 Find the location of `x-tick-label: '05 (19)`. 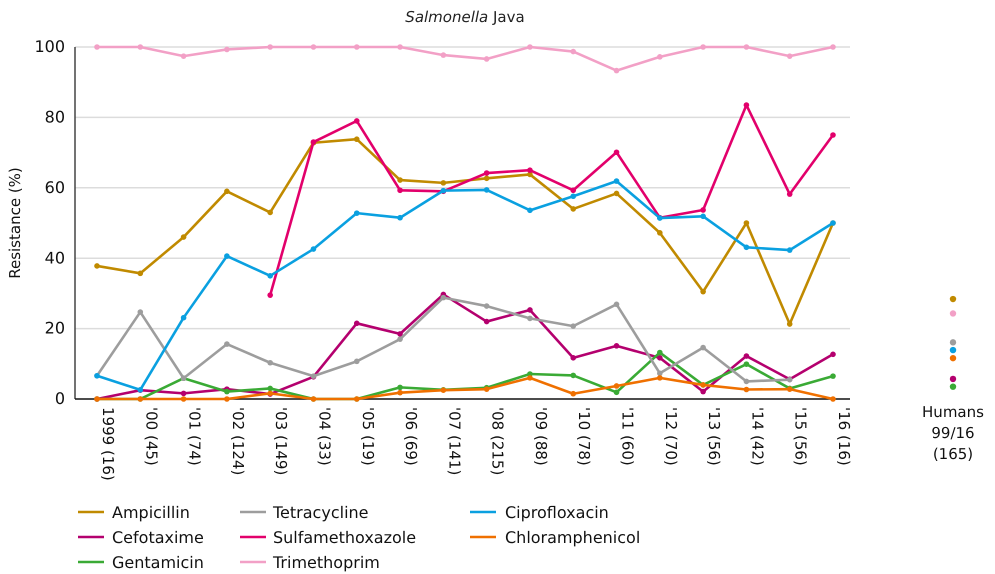

x-tick-label: '05 (19) is located at coordinates (367, 436).